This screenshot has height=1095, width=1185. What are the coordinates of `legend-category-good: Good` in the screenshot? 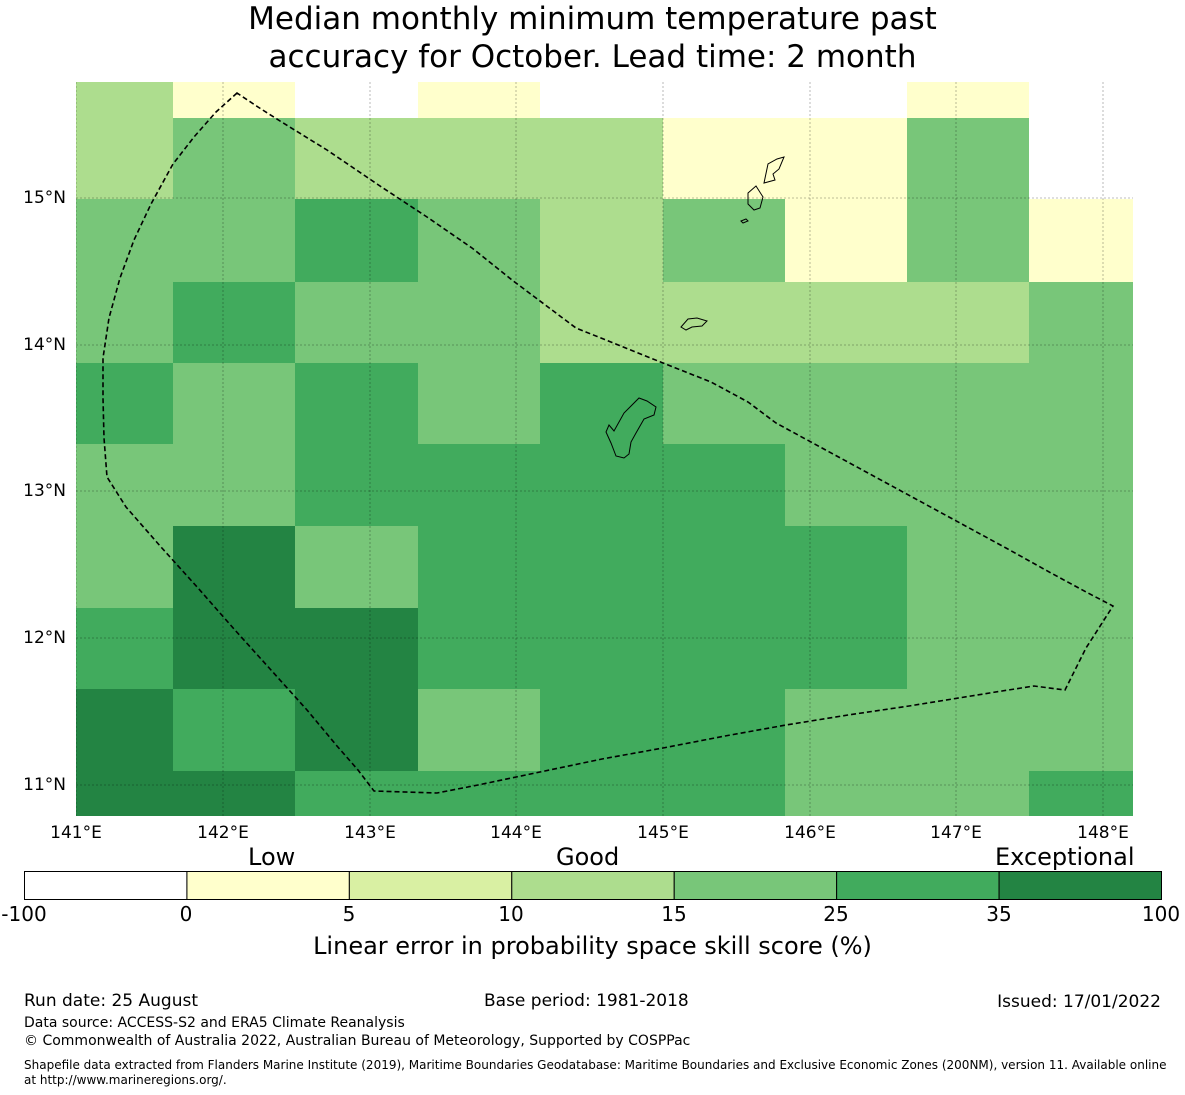 It's located at (588, 857).